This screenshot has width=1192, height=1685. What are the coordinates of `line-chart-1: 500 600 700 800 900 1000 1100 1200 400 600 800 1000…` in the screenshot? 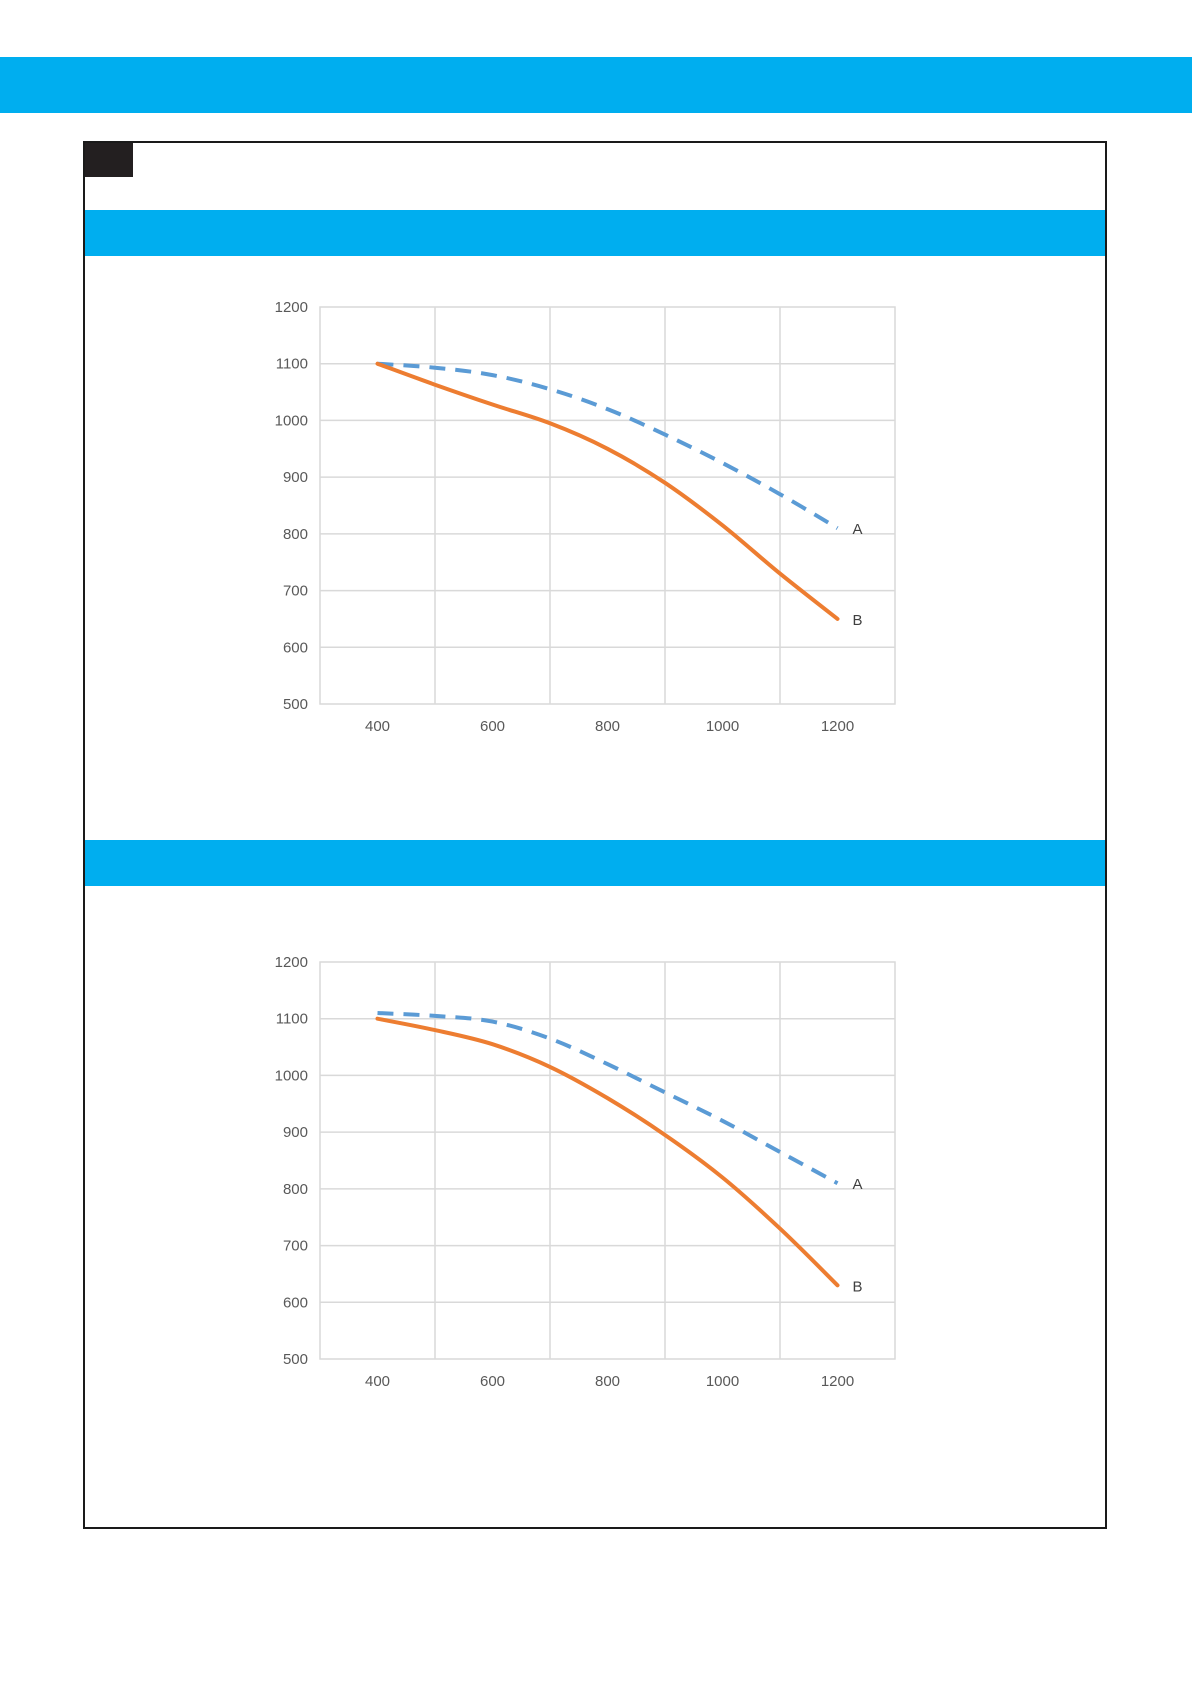 It's located at (585, 517).